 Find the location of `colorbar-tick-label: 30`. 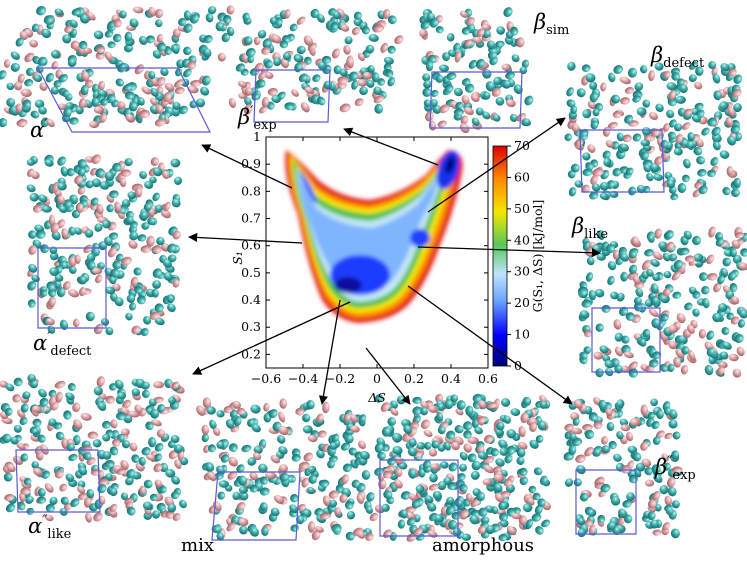

colorbar-tick-label: 30 is located at coordinates (522, 271).